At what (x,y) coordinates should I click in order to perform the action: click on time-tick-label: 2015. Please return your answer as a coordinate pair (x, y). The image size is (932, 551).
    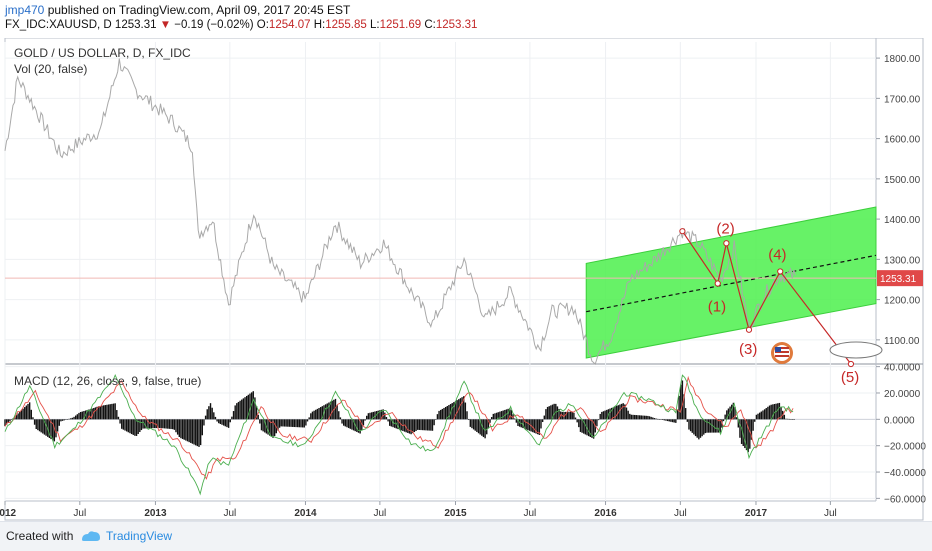
    Looking at the image, I should click on (455, 513).